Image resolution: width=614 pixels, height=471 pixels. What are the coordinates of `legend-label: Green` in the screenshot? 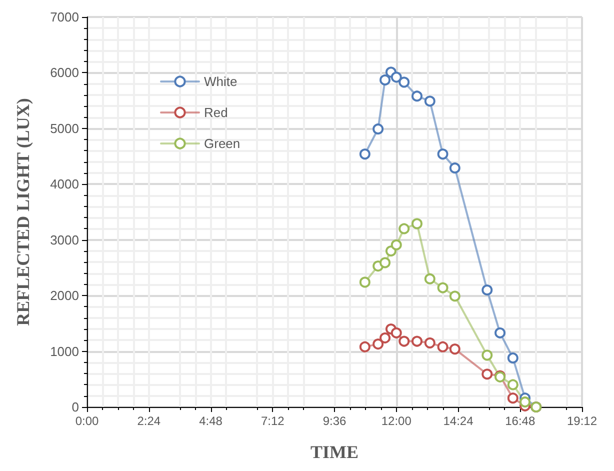 It's located at (222, 143).